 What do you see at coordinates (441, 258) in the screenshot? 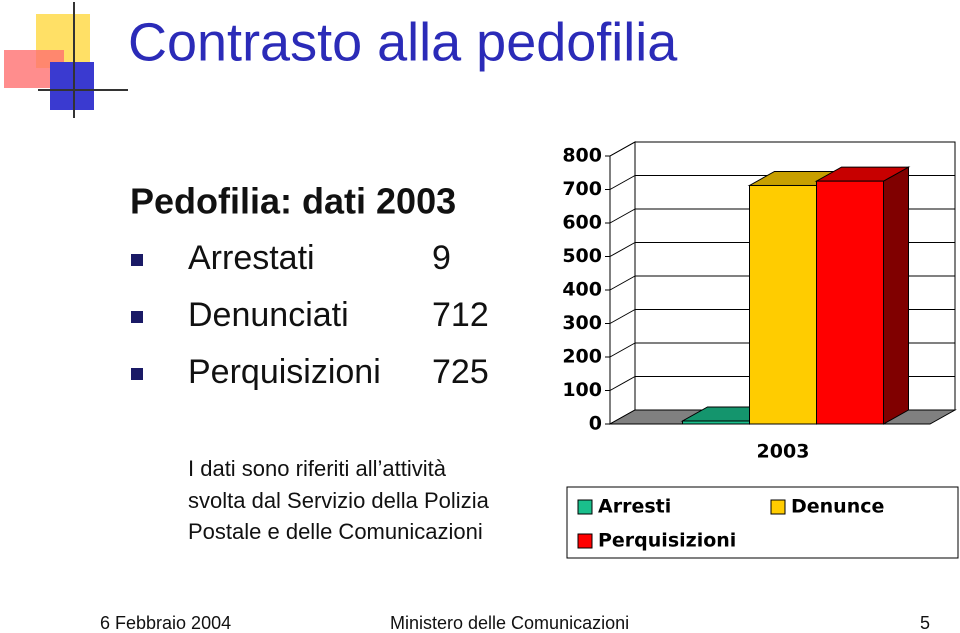
I see `item-value: 9` at bounding box center [441, 258].